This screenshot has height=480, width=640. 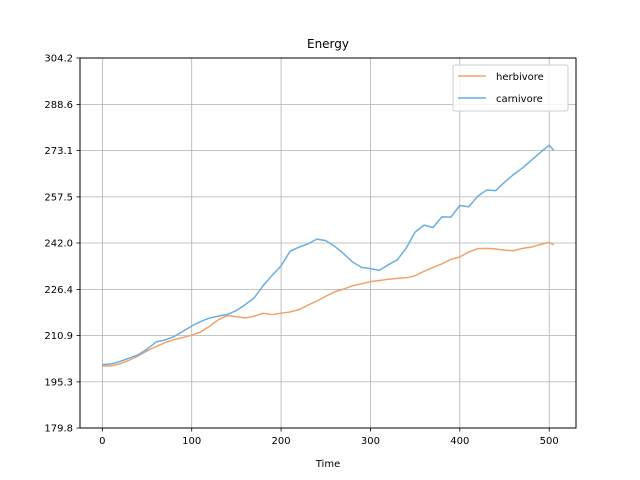 What do you see at coordinates (58, 290) in the screenshot?
I see `y-tick-label: 226.4` at bounding box center [58, 290].